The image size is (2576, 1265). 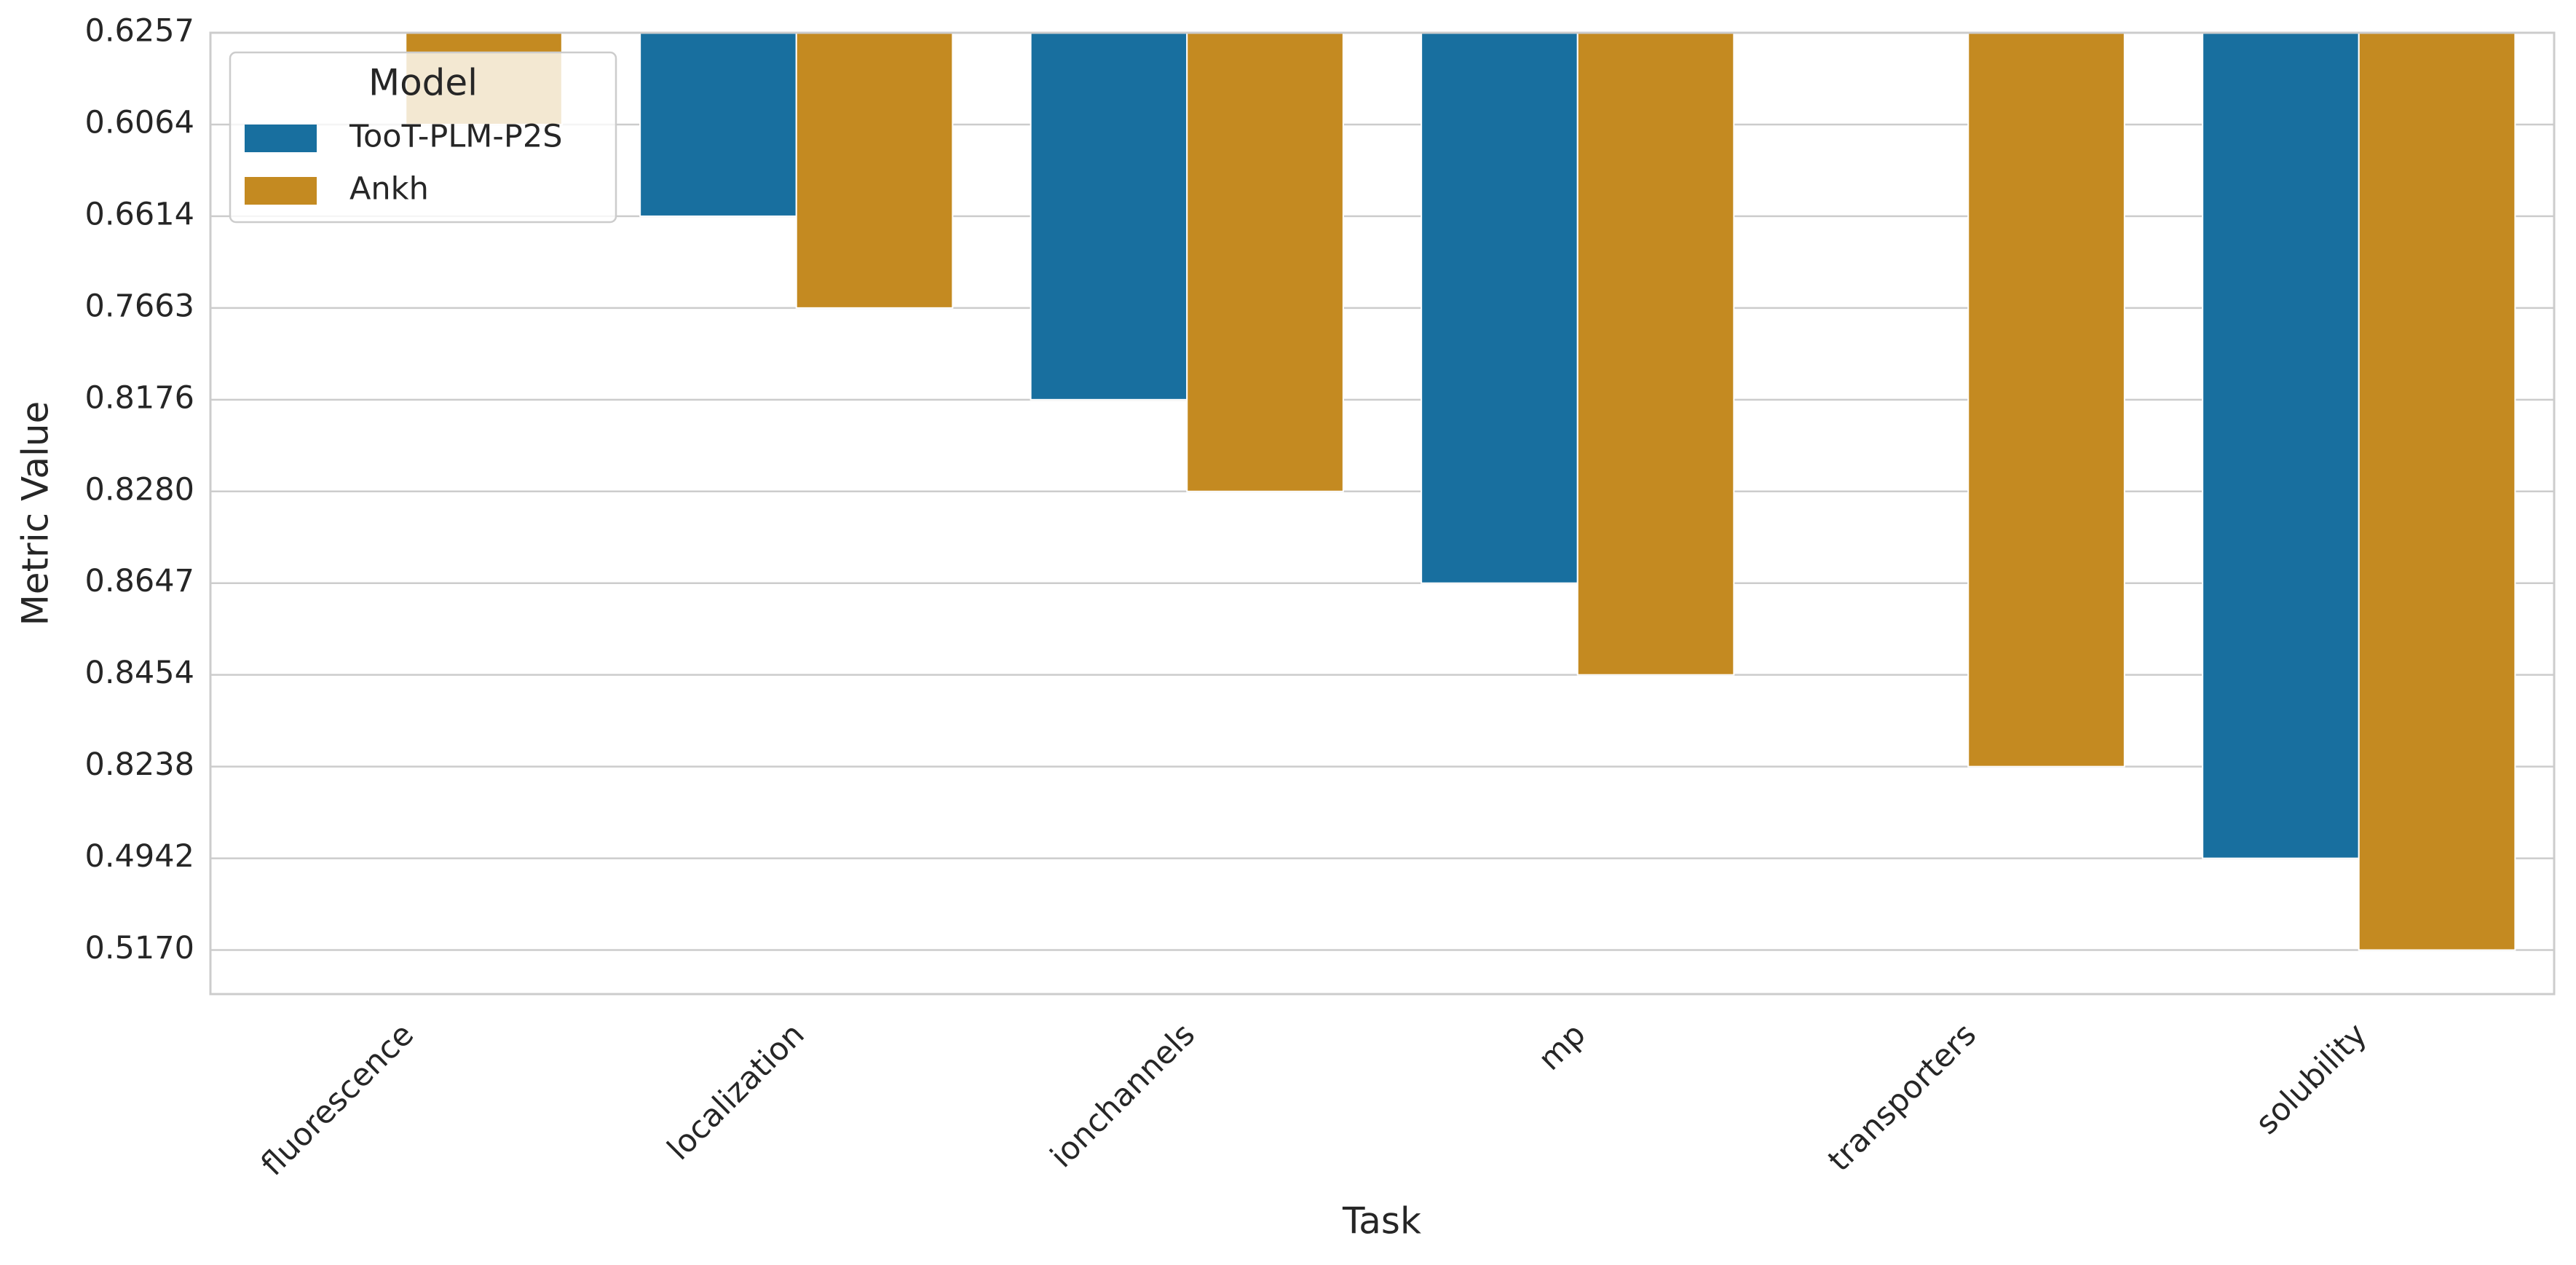 I want to click on y-tick-label: 0.6257, so click(x=139, y=32).